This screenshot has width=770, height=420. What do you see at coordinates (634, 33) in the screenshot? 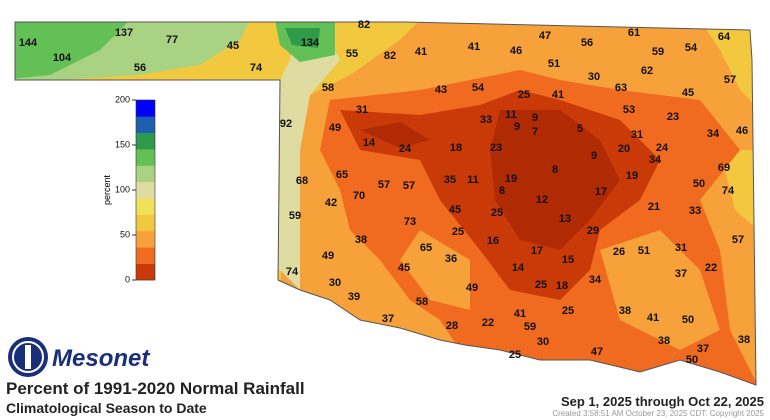
I see `station-value: 61` at bounding box center [634, 33].